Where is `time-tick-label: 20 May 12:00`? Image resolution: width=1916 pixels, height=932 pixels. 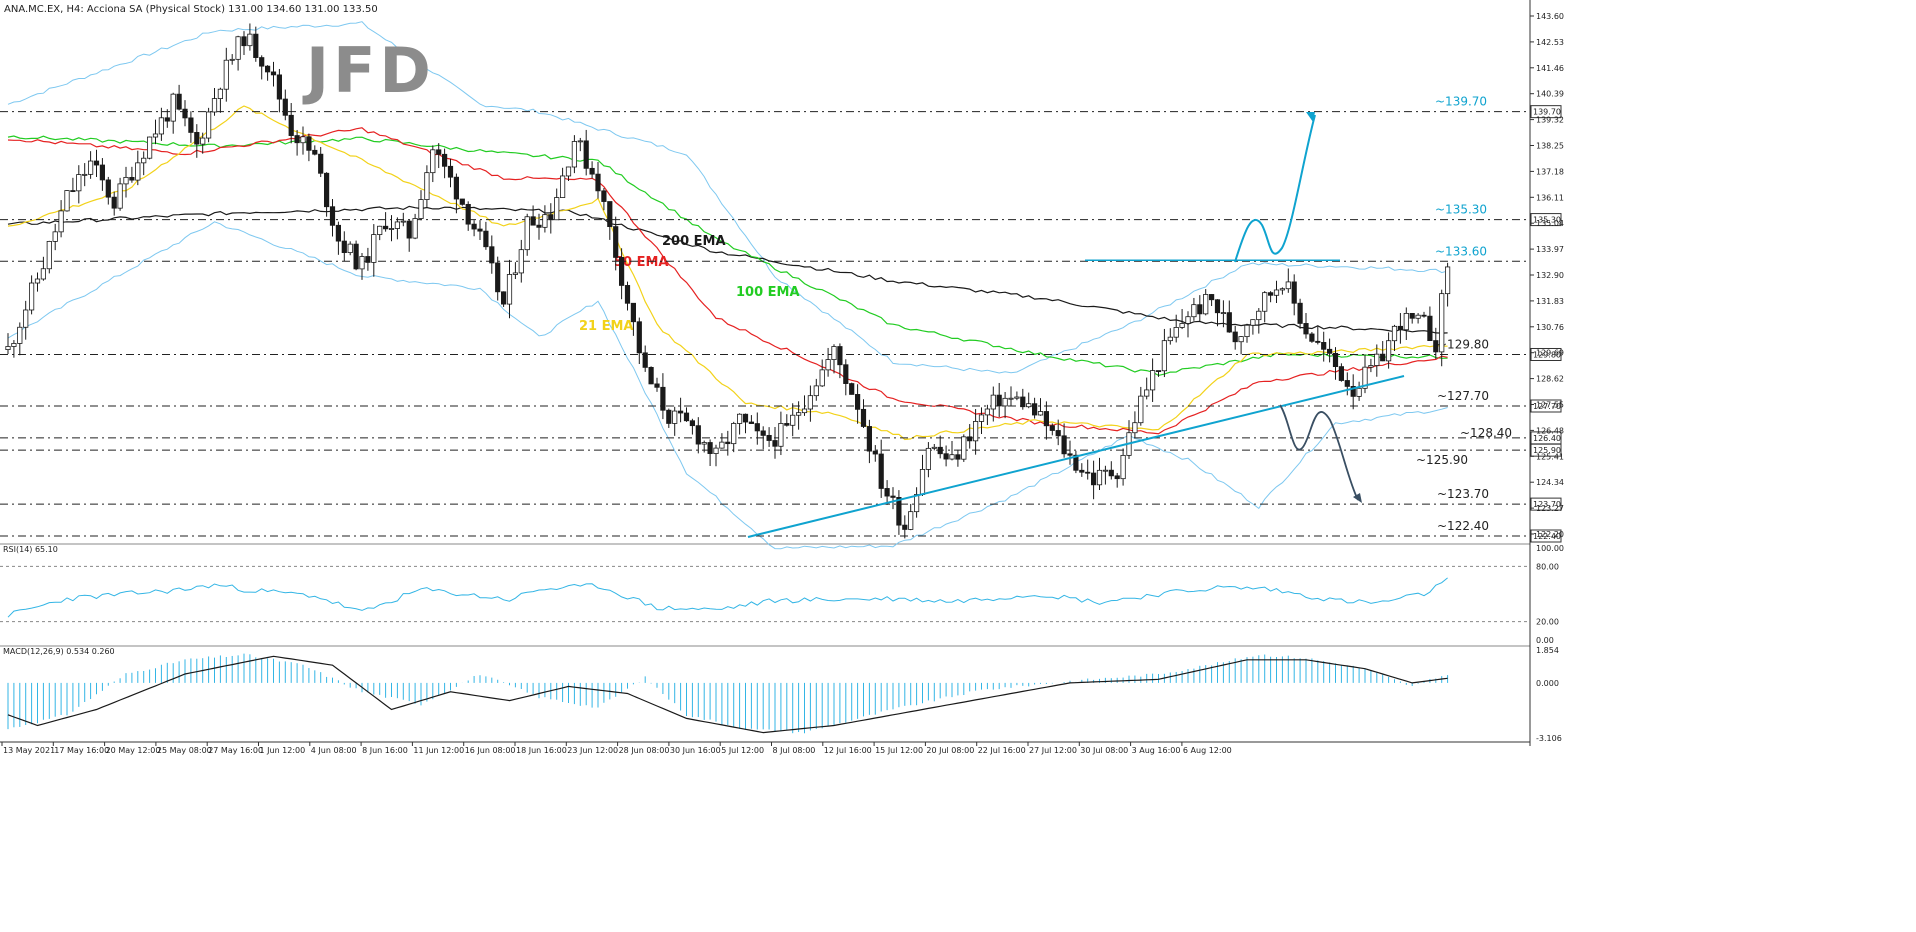 time-tick-label: 20 May 12:00 is located at coordinates (133, 750).